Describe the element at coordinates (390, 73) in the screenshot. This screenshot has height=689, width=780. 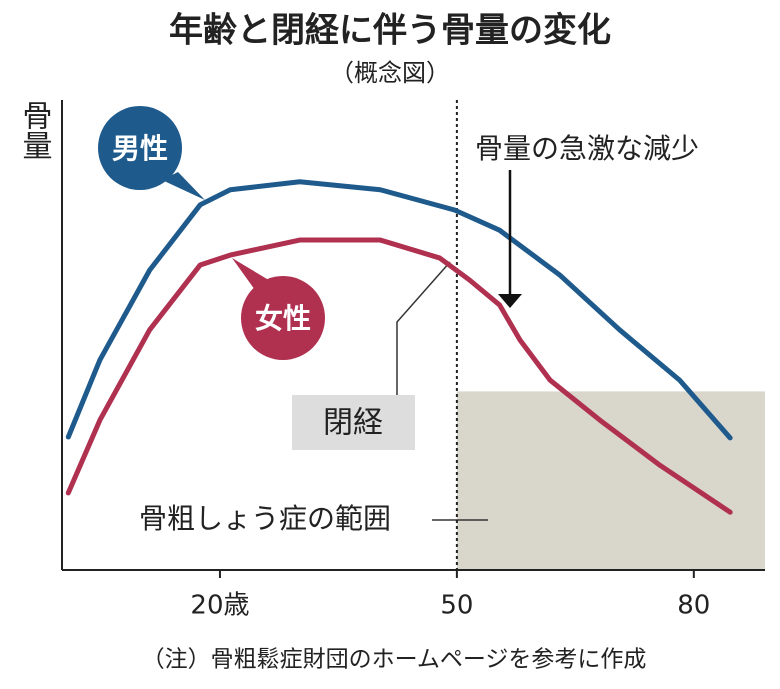
I see `chart-subtitle: （概念図）` at that location.